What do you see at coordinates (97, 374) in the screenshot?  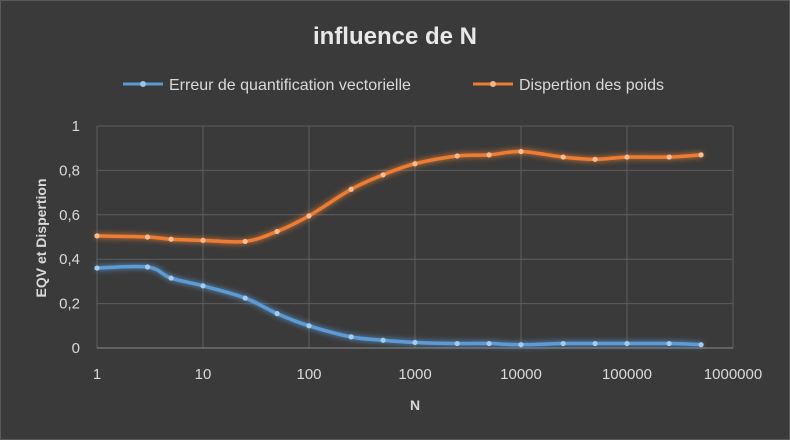 I see `x-tick-label: 1` at bounding box center [97, 374].